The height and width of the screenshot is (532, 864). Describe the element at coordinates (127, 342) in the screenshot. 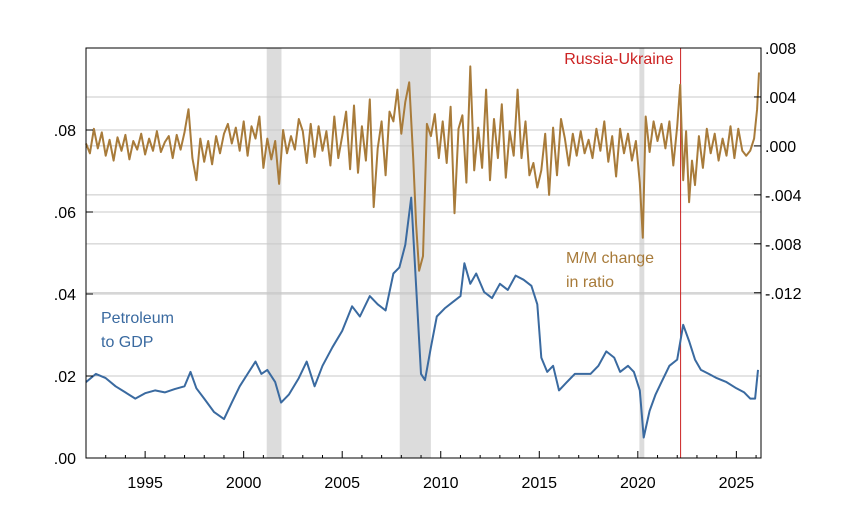

I see `series-label-line-2: to GDP` at that location.